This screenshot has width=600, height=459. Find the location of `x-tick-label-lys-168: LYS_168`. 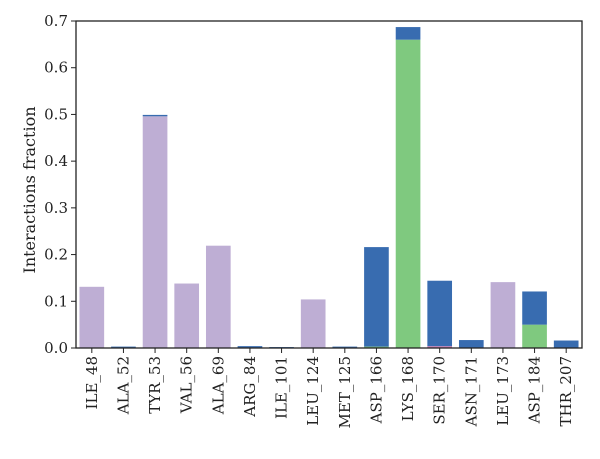

x-tick-label-lys-168: LYS_168 is located at coordinates (408, 388).